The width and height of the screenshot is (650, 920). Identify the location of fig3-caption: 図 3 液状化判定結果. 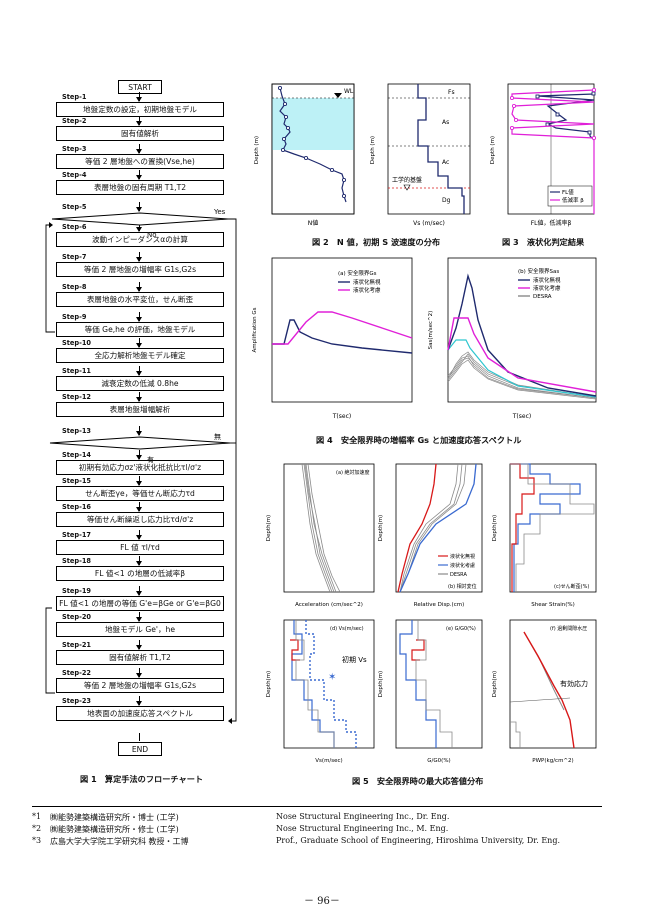
(543, 242).